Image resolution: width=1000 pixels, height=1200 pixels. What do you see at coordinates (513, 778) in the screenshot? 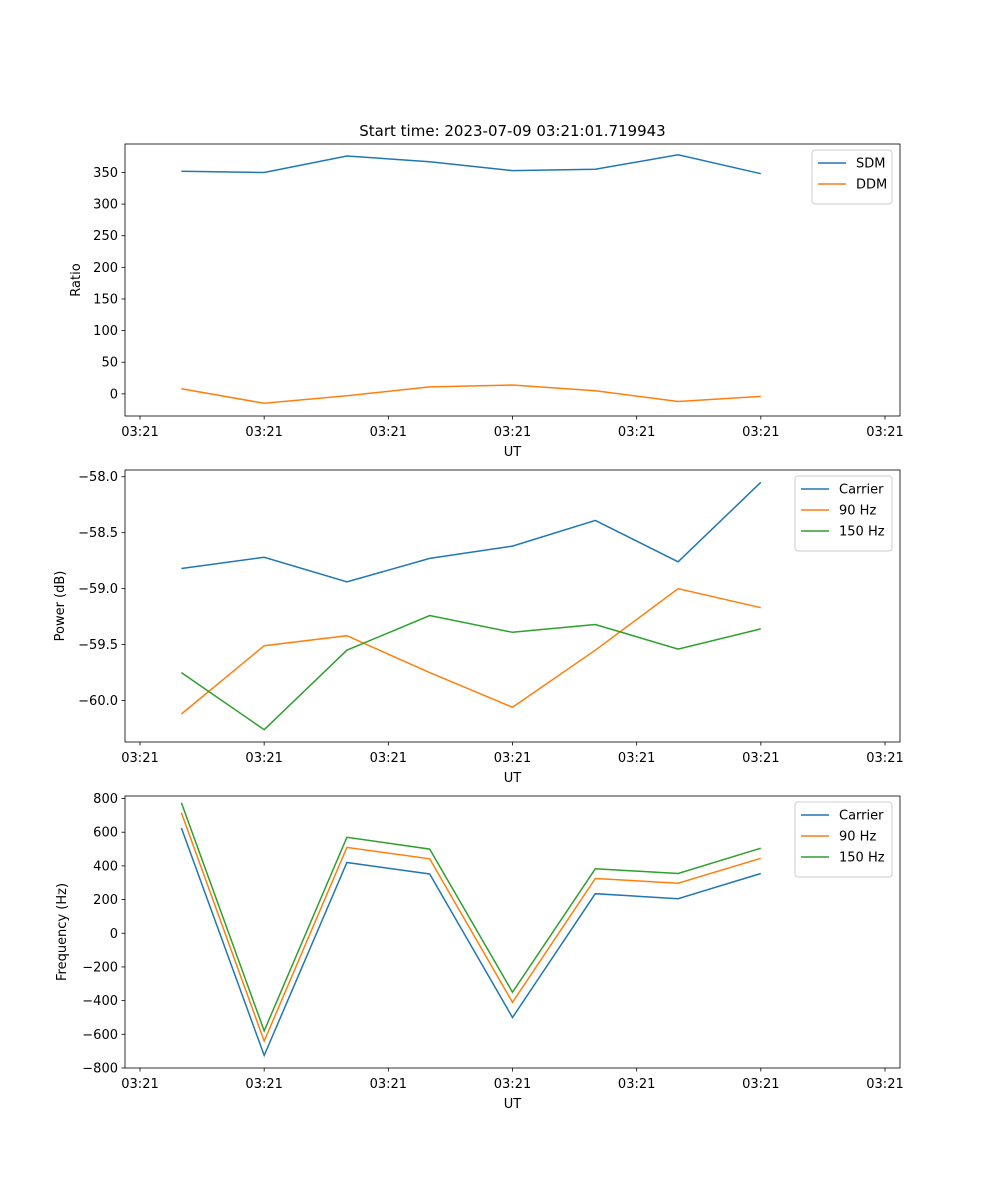
I see `power-xlabel: UT` at bounding box center [513, 778].